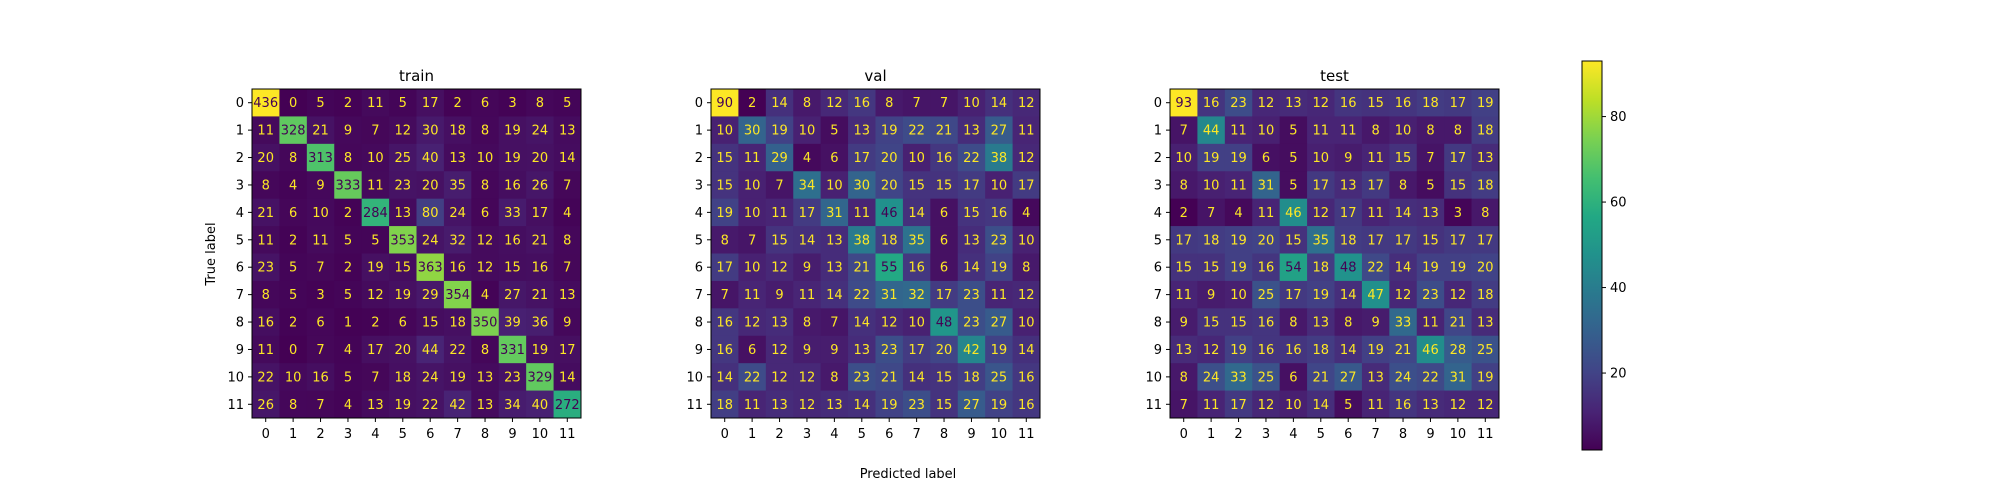 This screenshot has width=2000, height=500. What do you see at coordinates (807, 434) in the screenshot?
I see `x-tick-label: 3` at bounding box center [807, 434].